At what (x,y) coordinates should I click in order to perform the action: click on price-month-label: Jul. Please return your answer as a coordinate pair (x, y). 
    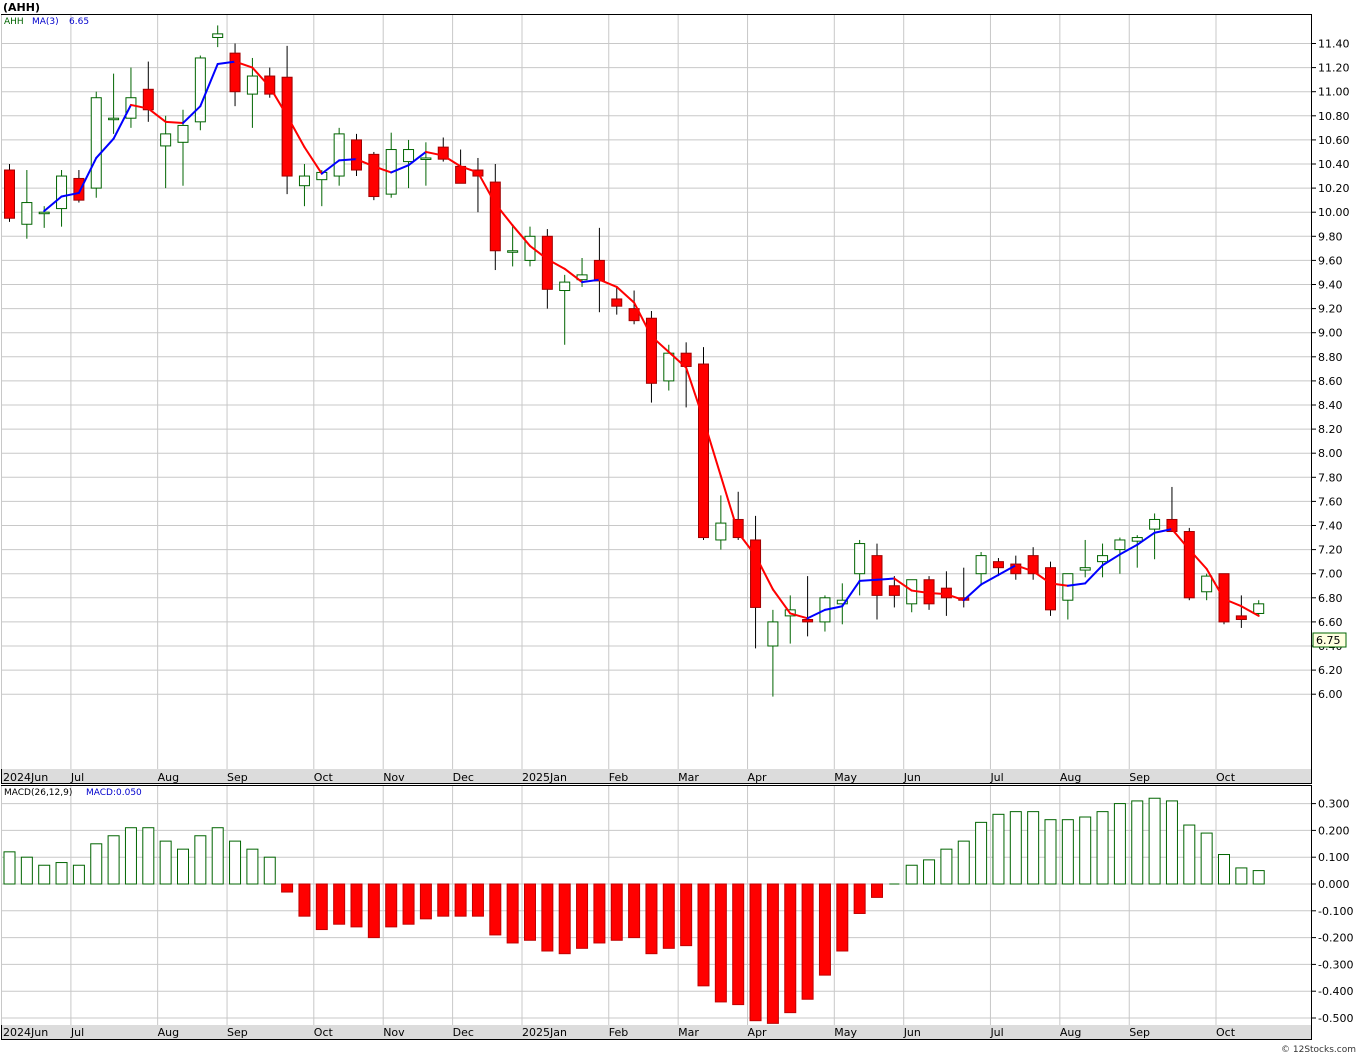
    Looking at the image, I should click on (996, 777).